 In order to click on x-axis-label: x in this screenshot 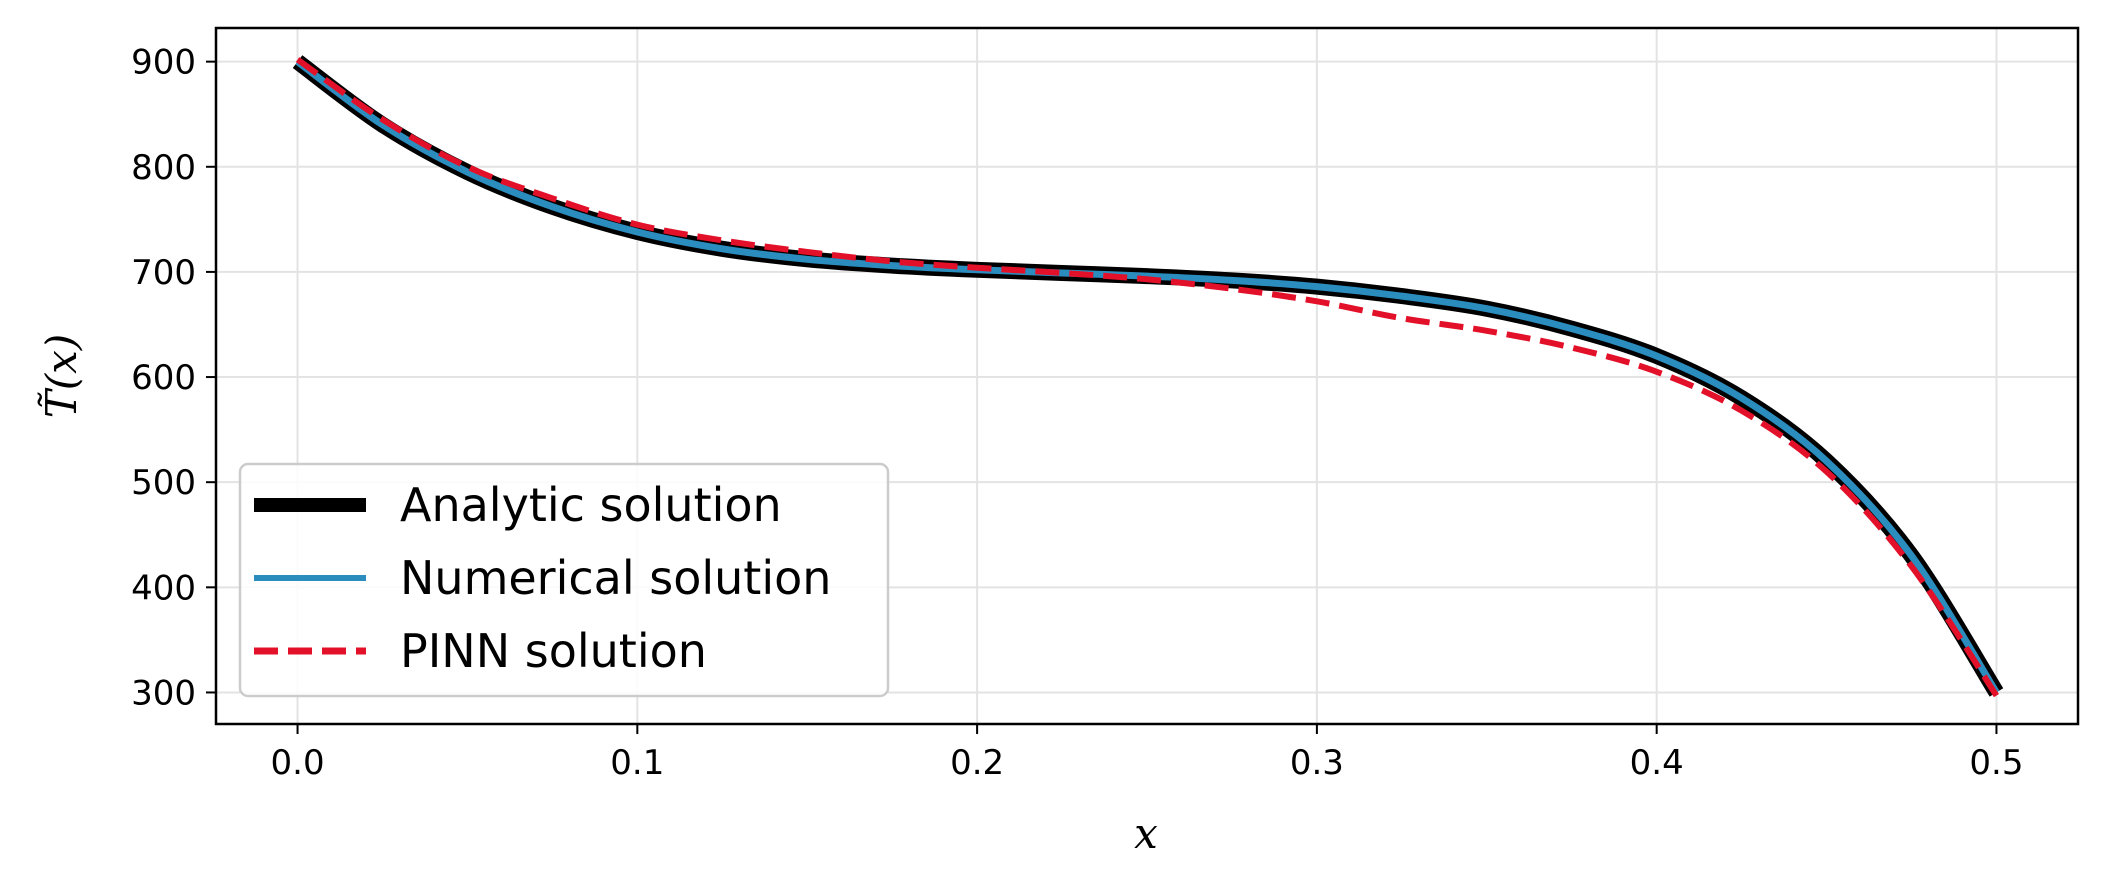, I will do `click(1146, 833)`.